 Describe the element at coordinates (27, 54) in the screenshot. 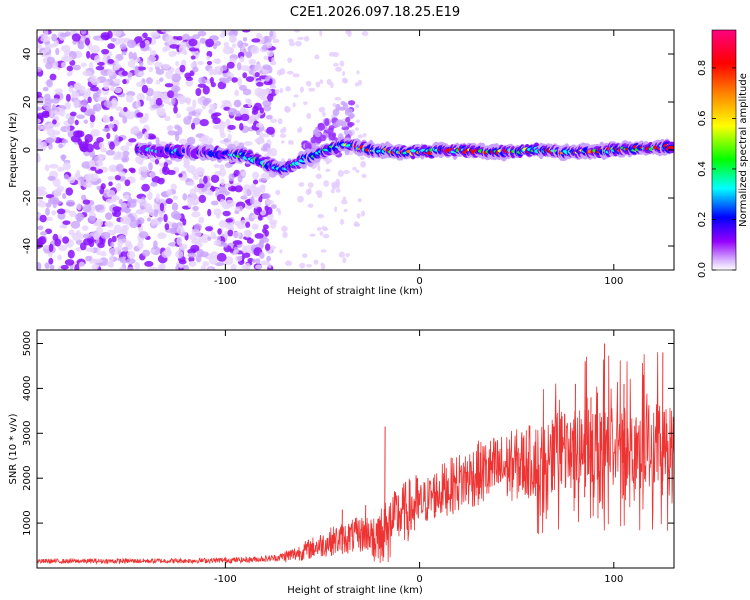

I see `y-tick-label: 40` at that location.